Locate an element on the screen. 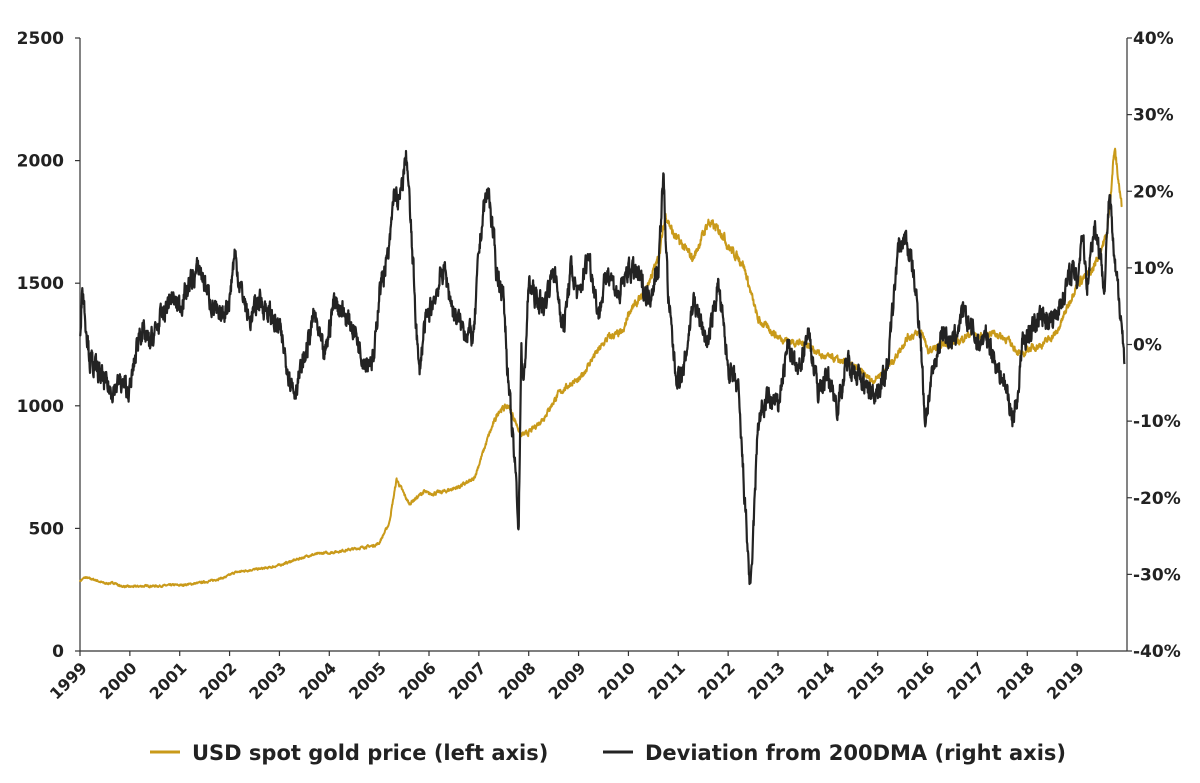 This screenshot has width=1200, height=783. left-tick-label: 0 is located at coordinates (58, 652).